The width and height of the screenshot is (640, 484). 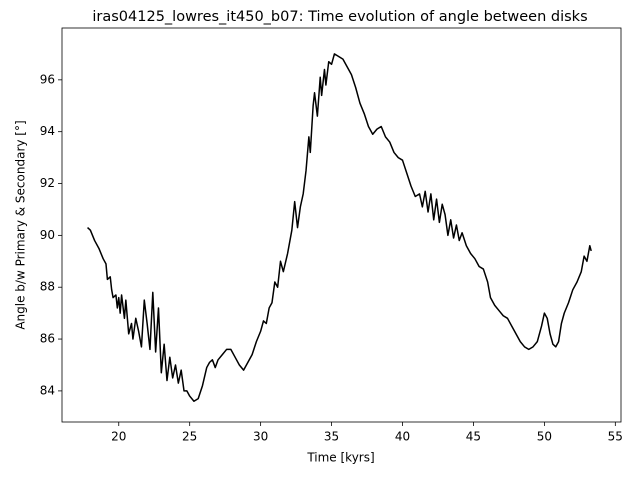 I want to click on y-tick-label: 84, so click(x=47, y=390).